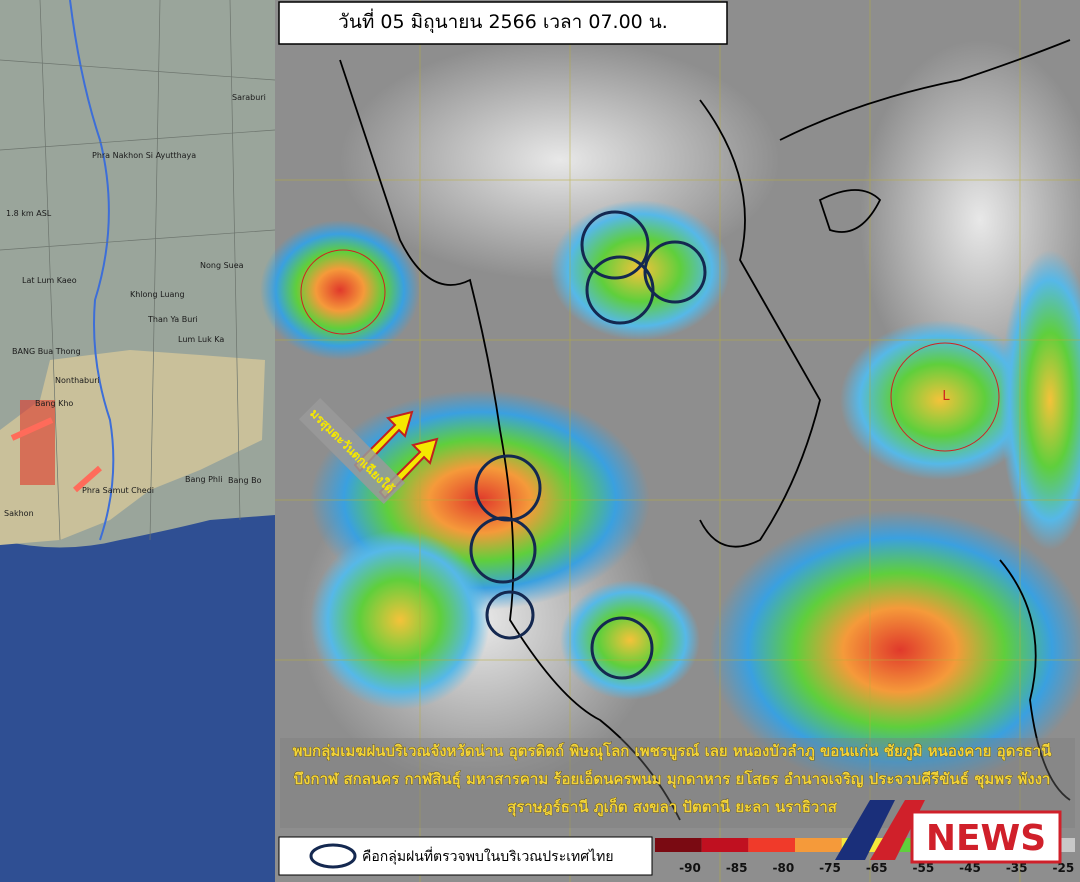 The height and width of the screenshot is (882, 1080). What do you see at coordinates (1017, 868) in the screenshot?
I see `scale-label: -35` at bounding box center [1017, 868].